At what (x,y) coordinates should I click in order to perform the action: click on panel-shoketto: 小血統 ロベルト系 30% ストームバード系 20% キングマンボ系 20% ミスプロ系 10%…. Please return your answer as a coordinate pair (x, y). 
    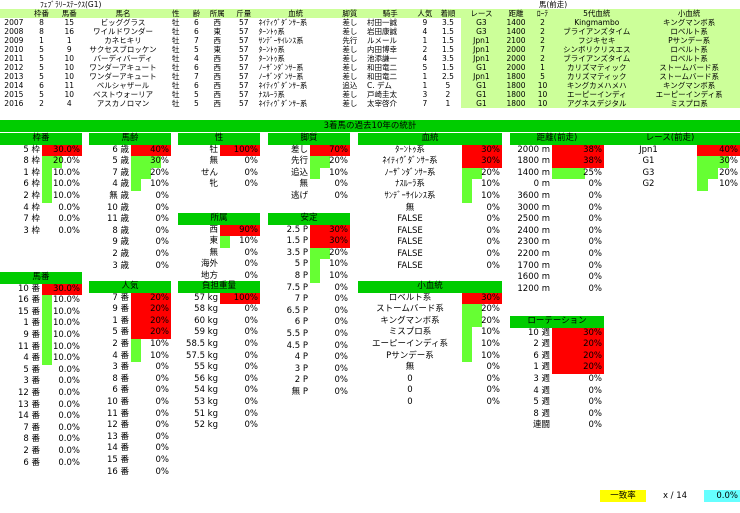
    Looking at the image, I should click on (430, 345).